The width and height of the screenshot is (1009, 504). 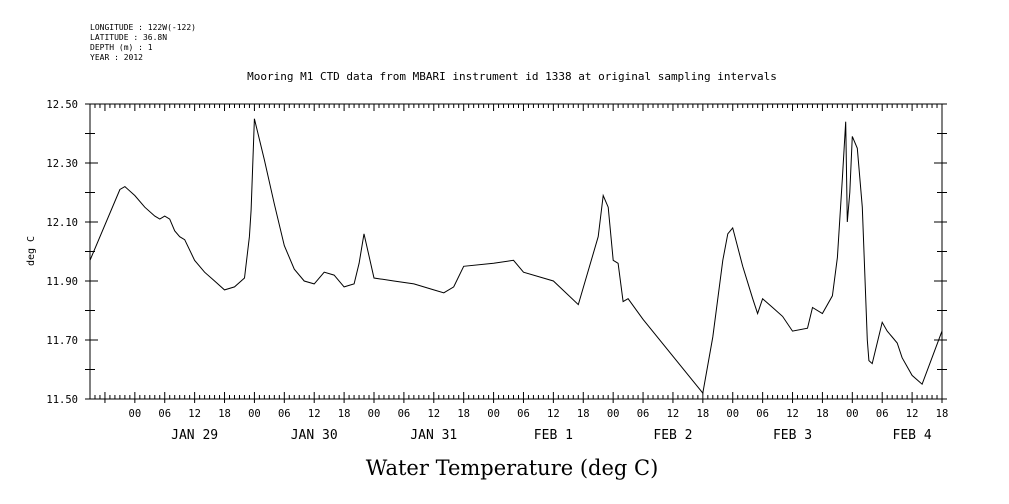 What do you see at coordinates (553, 435) in the screenshot?
I see `x-day-label: FEB 1` at bounding box center [553, 435].